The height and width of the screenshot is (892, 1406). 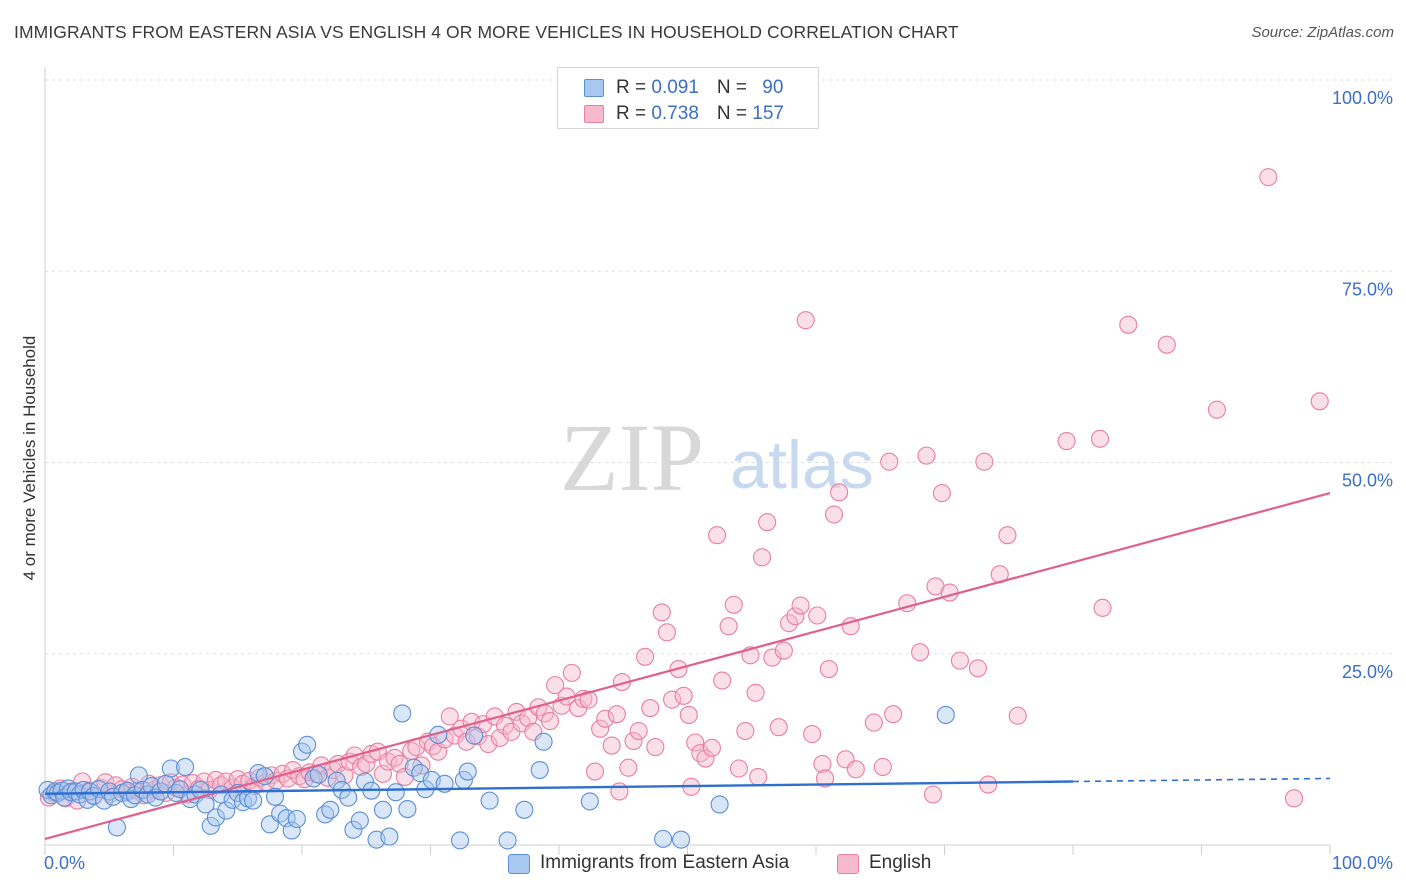 I want to click on eastern-asia-points, so click(x=496, y=777).